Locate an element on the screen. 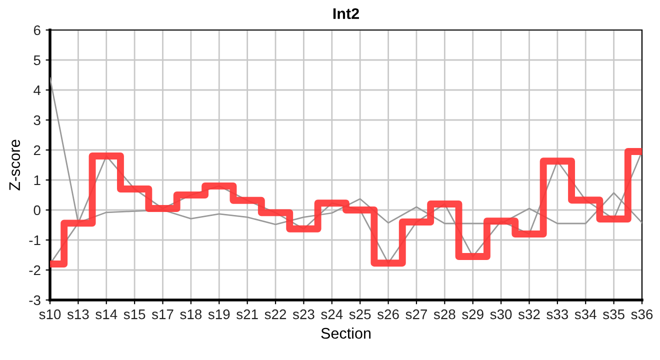  x-tick-label: s15 is located at coordinates (135, 315).